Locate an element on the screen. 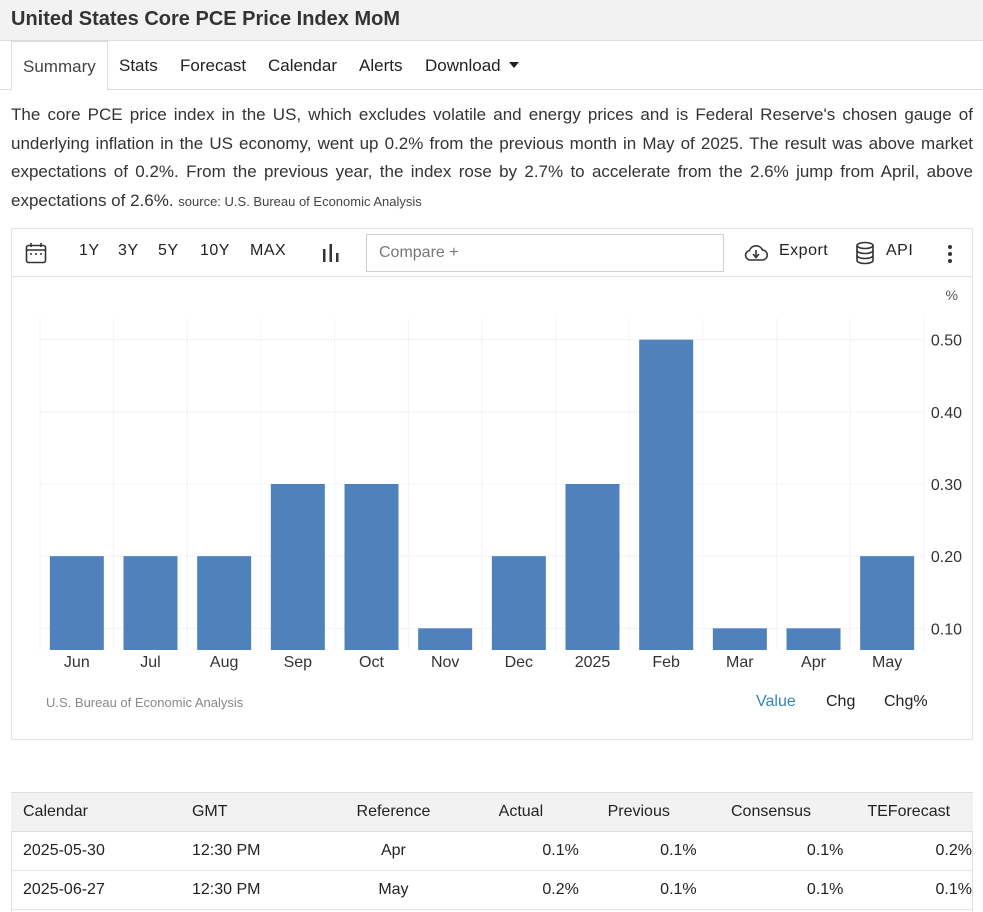 The width and height of the screenshot is (983, 912). view-chg-pct-button: Chg% is located at coordinates (906, 701).